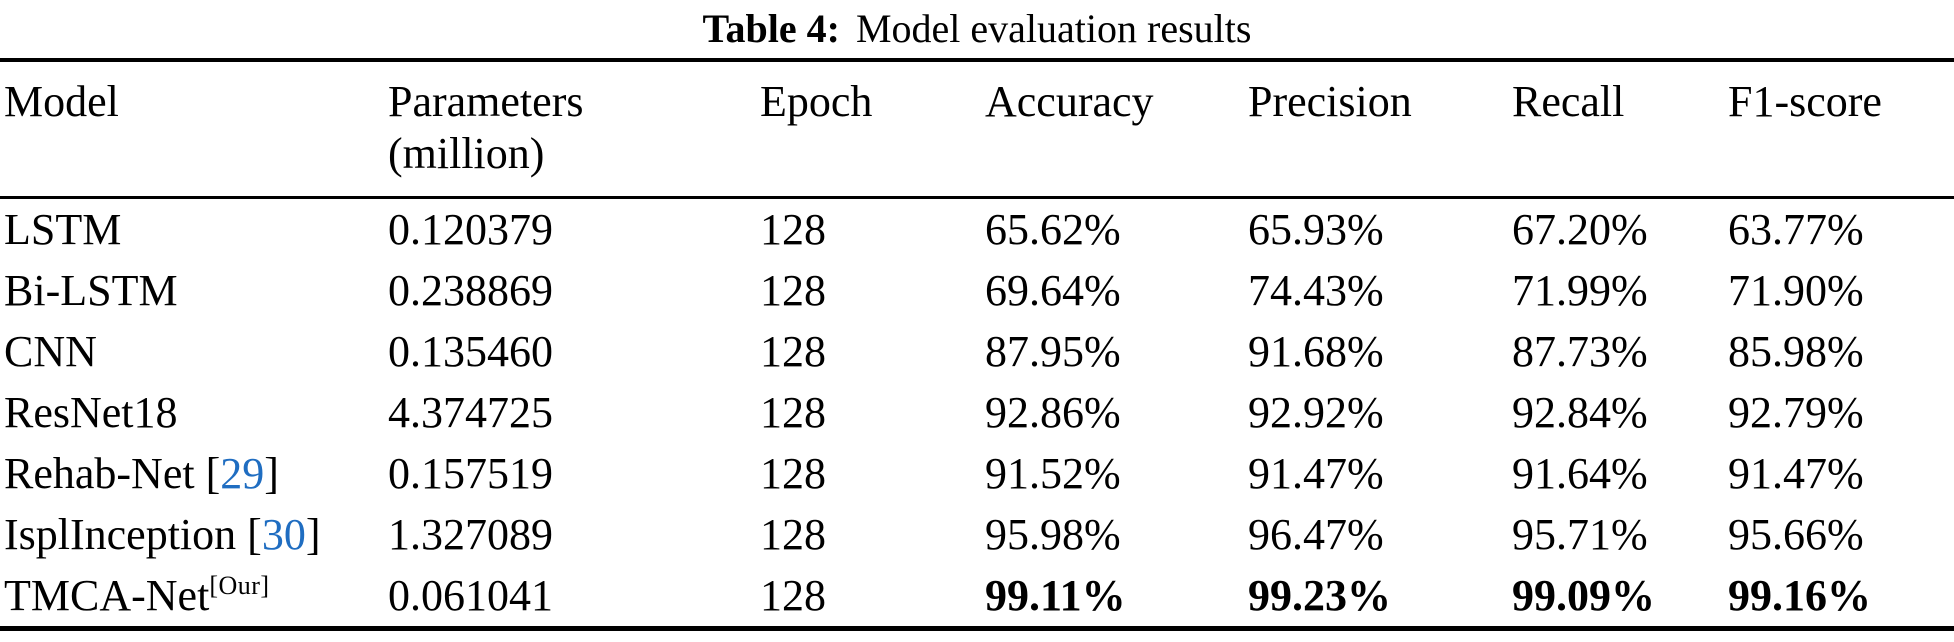 The image size is (1954, 642). Describe the element at coordinates (977, 229) in the screenshot. I see `table-row: LSTM 0.120379 128 65.62% 65.93% 67.20% 63.77%` at that location.